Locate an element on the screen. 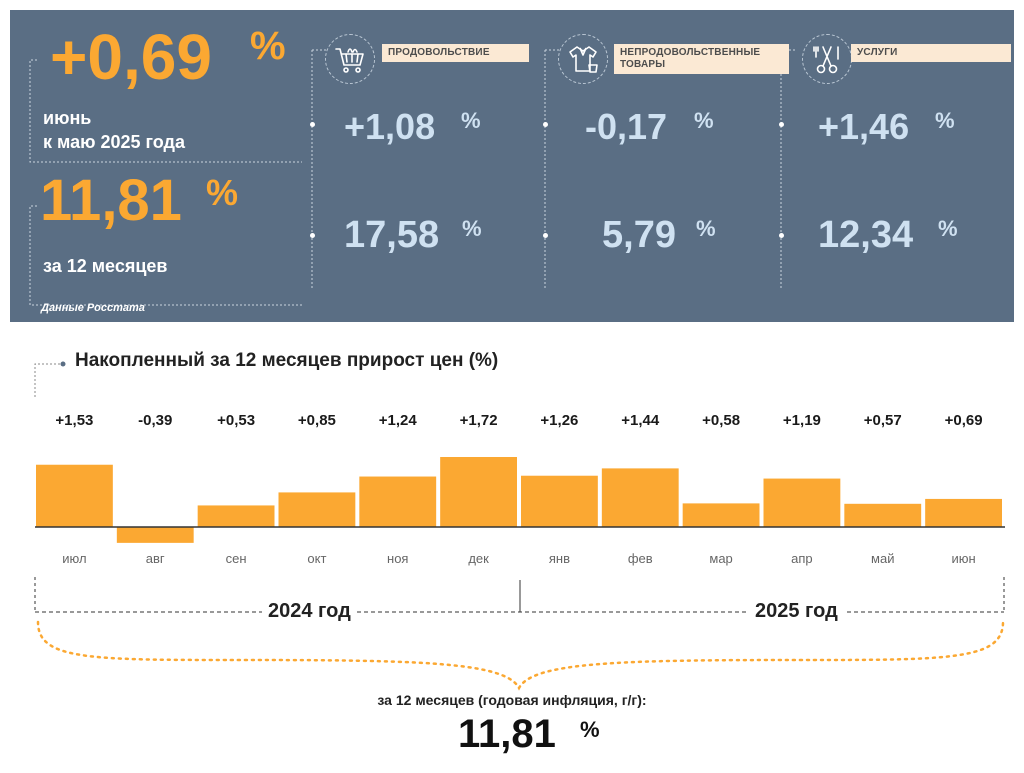  month-label-мар: мар is located at coordinates (720, 558).